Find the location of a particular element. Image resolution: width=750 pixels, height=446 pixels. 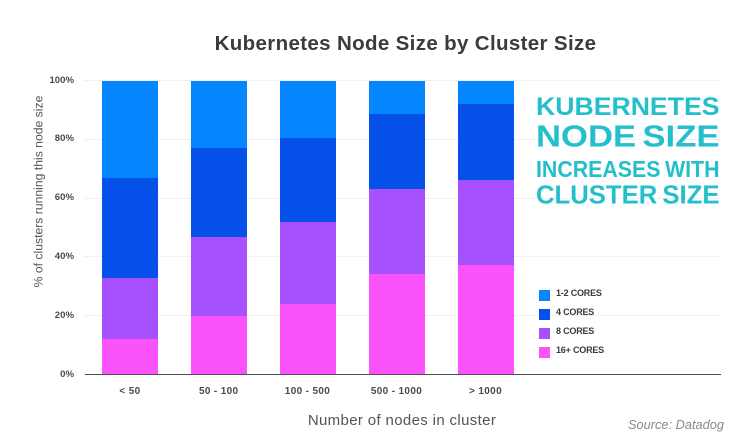

svg-text: CLUSTER SIZE is located at coordinates (628, 194).